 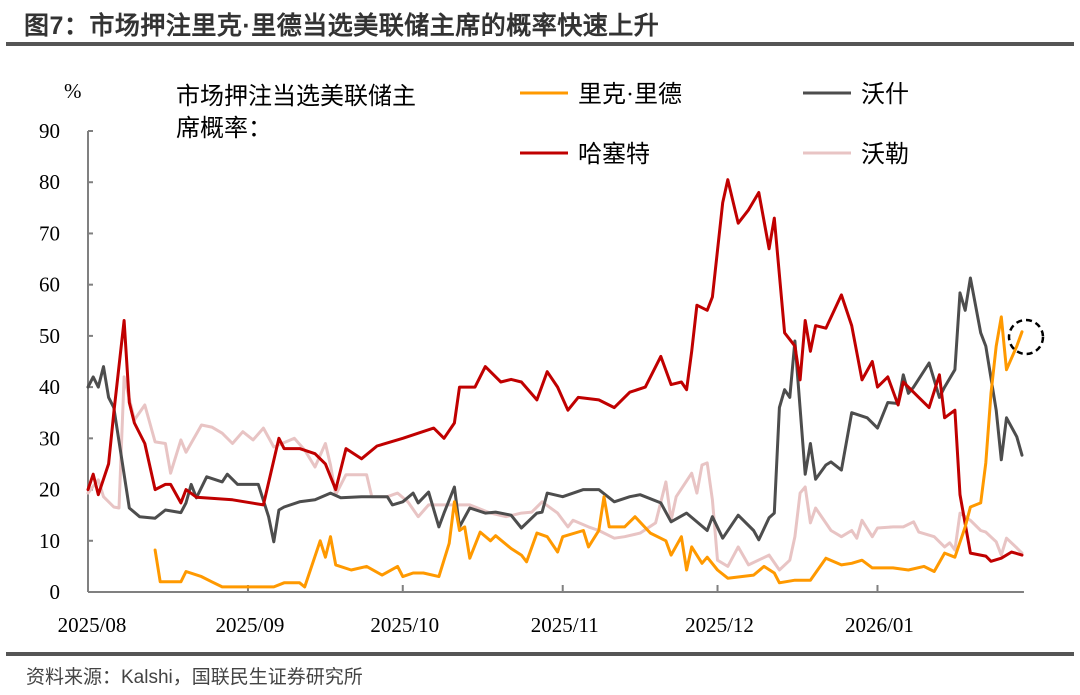 I want to click on y-tick-label: 80, so click(x=49, y=182).